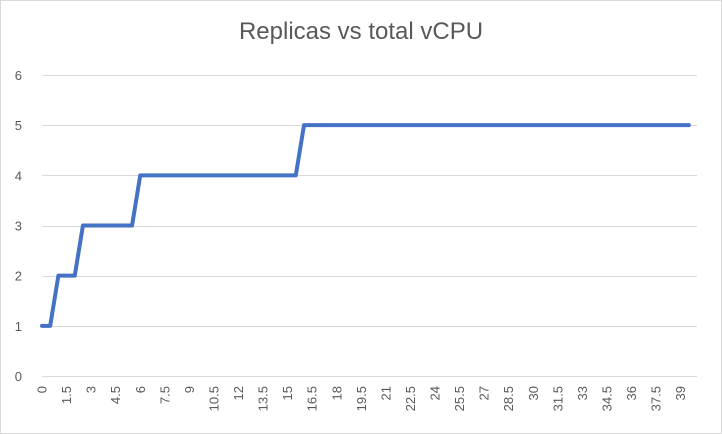 The height and width of the screenshot is (434, 722). I want to click on x-tick-label: 13.5, so click(263, 398).